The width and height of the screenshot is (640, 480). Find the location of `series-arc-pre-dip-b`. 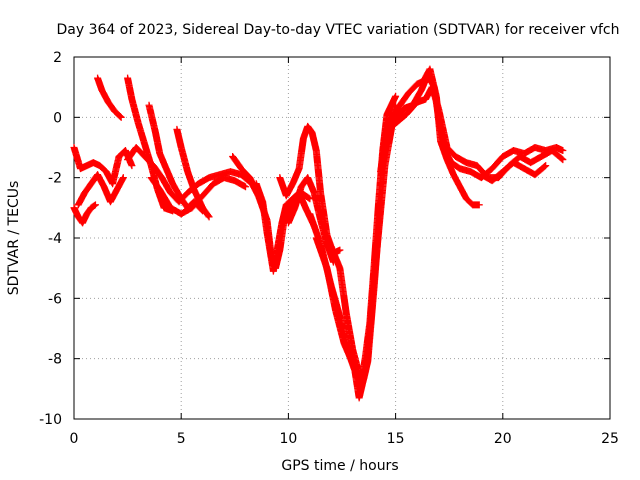

series-arc-pre-dip-b is located at coordinates (285, 227).